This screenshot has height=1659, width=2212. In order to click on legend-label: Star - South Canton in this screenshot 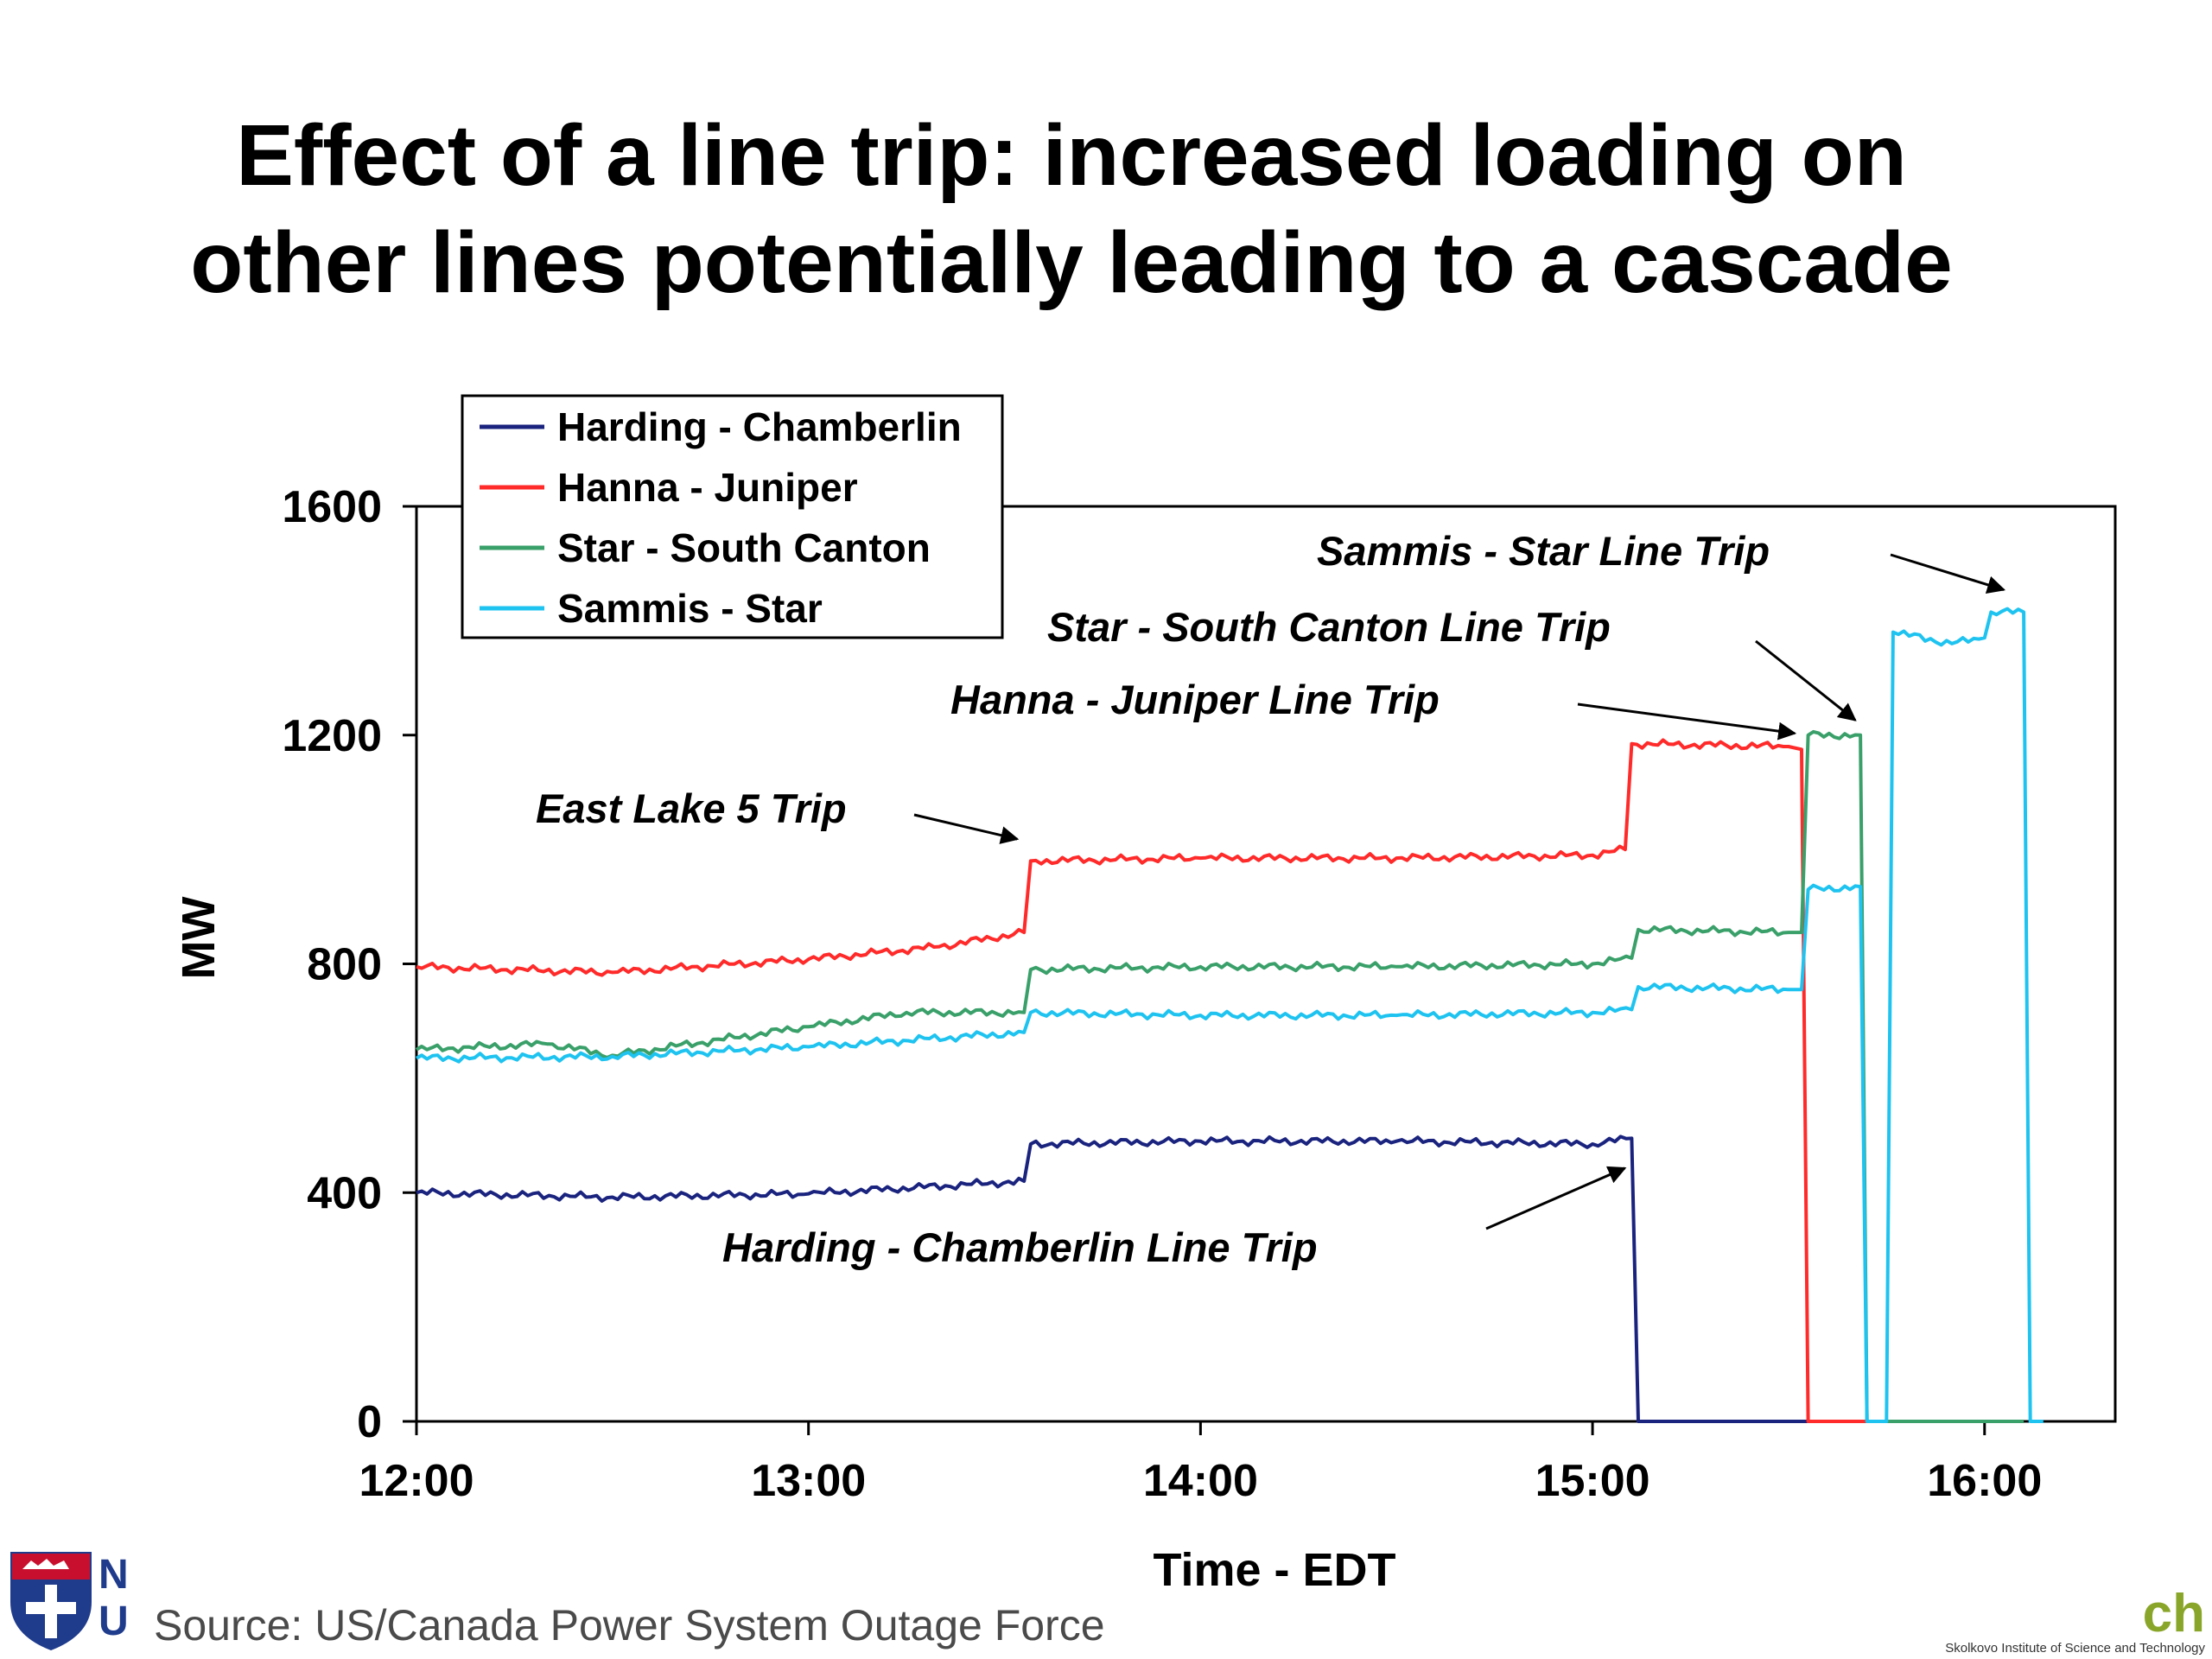, I will do `click(744, 547)`.